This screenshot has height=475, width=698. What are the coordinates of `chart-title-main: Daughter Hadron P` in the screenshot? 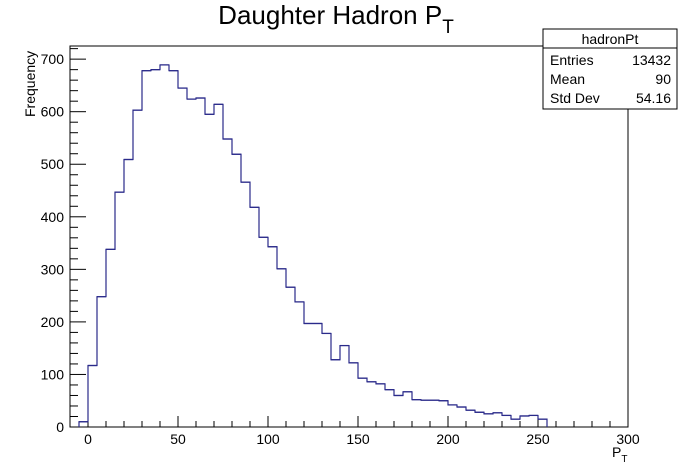 It's located at (330, 15).